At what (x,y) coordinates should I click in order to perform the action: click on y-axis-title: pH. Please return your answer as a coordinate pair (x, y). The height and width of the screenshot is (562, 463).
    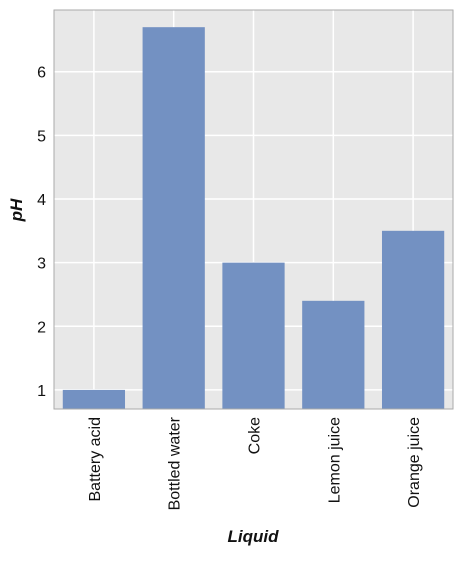
    Looking at the image, I should click on (16, 210).